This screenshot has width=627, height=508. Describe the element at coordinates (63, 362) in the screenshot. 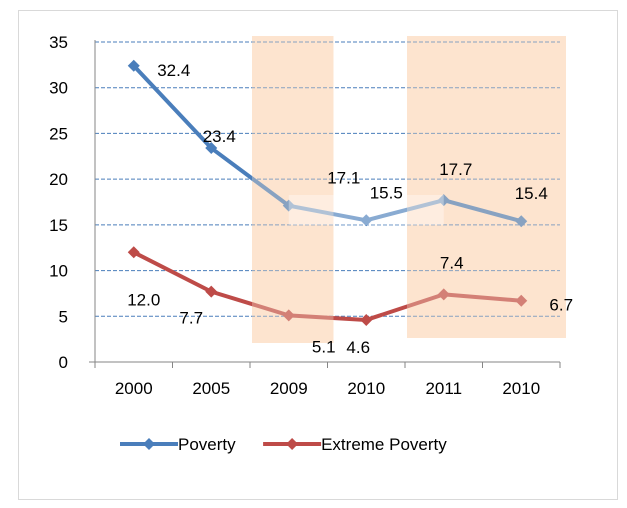

I see `y-tick-label: 0` at that location.